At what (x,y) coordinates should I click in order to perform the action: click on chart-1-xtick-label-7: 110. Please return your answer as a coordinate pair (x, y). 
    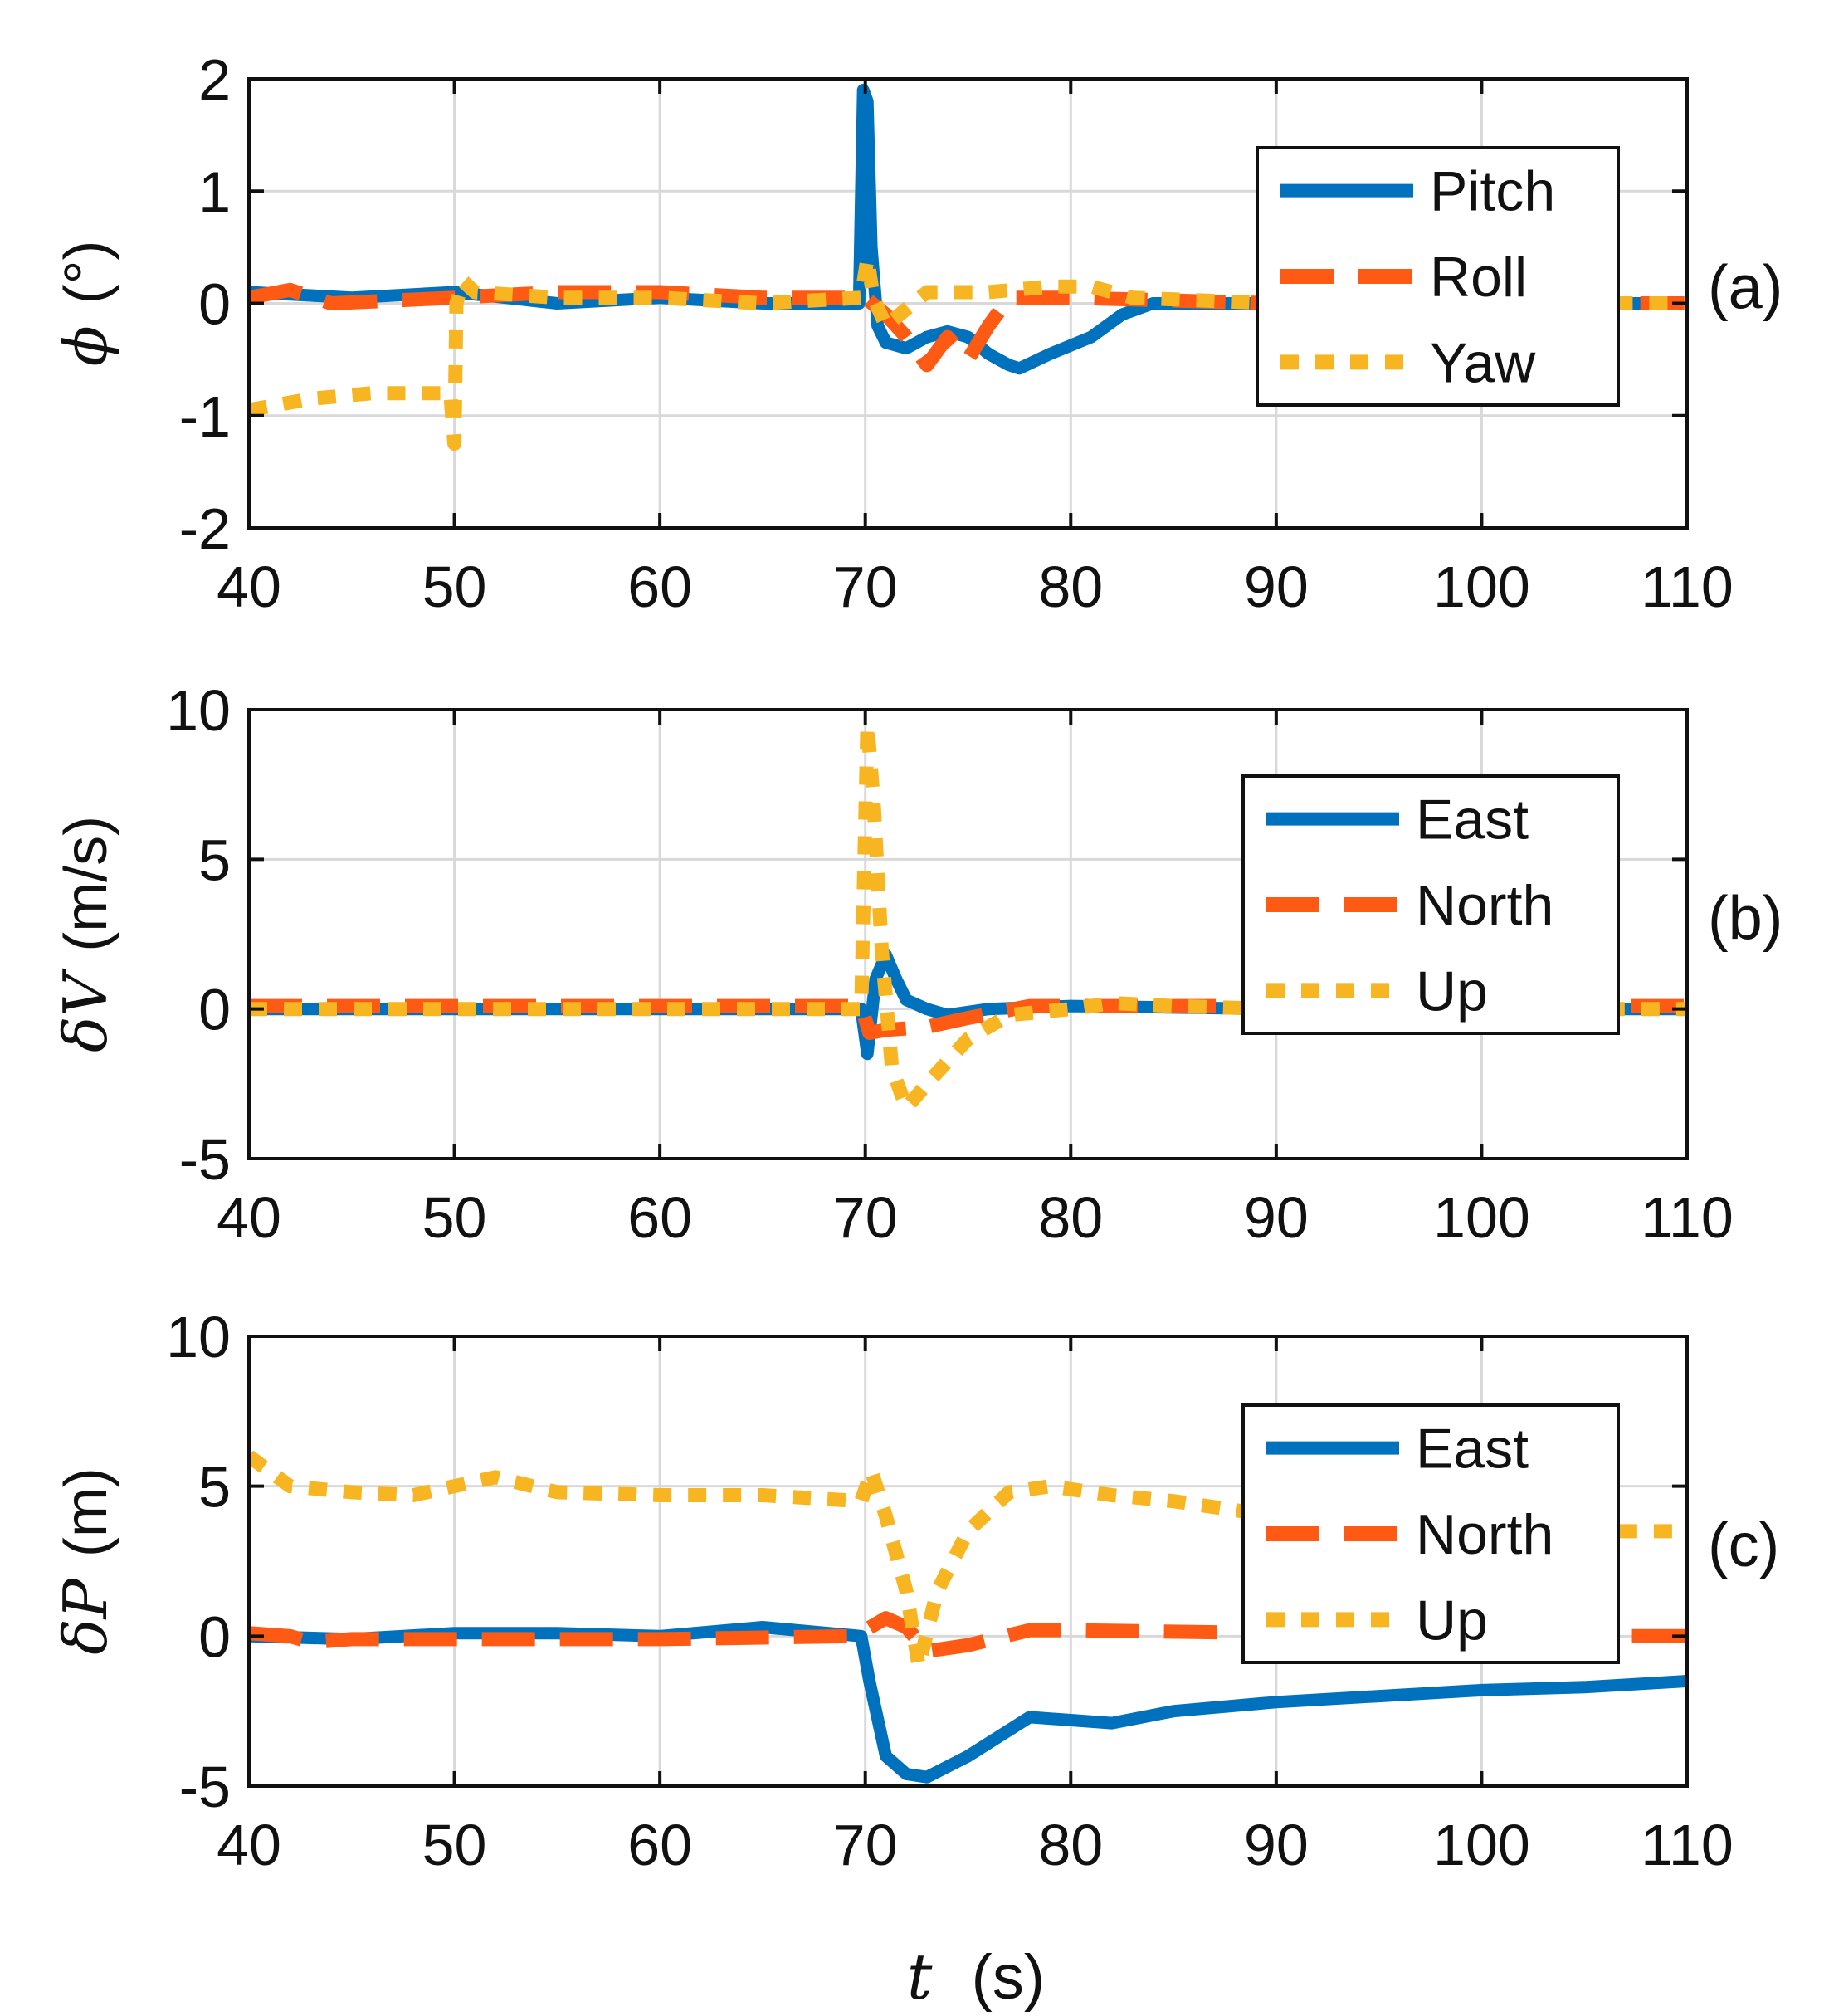
    Looking at the image, I should click on (1688, 1217).